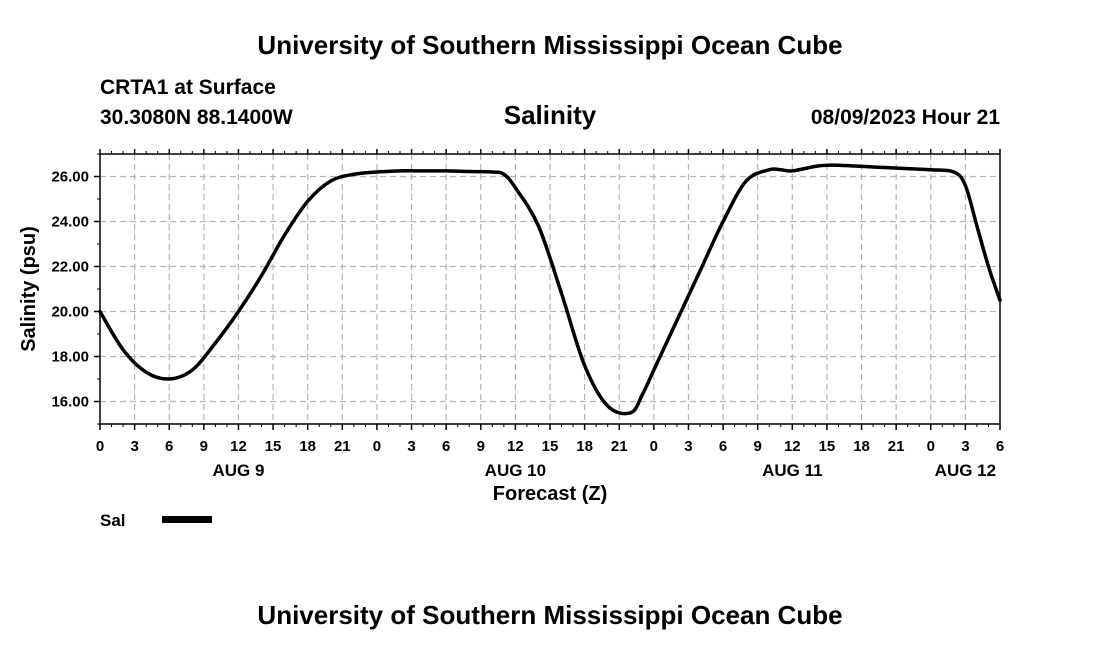 The height and width of the screenshot is (650, 1100). What do you see at coordinates (238, 470) in the screenshot?
I see `day-label: AUG 9` at bounding box center [238, 470].